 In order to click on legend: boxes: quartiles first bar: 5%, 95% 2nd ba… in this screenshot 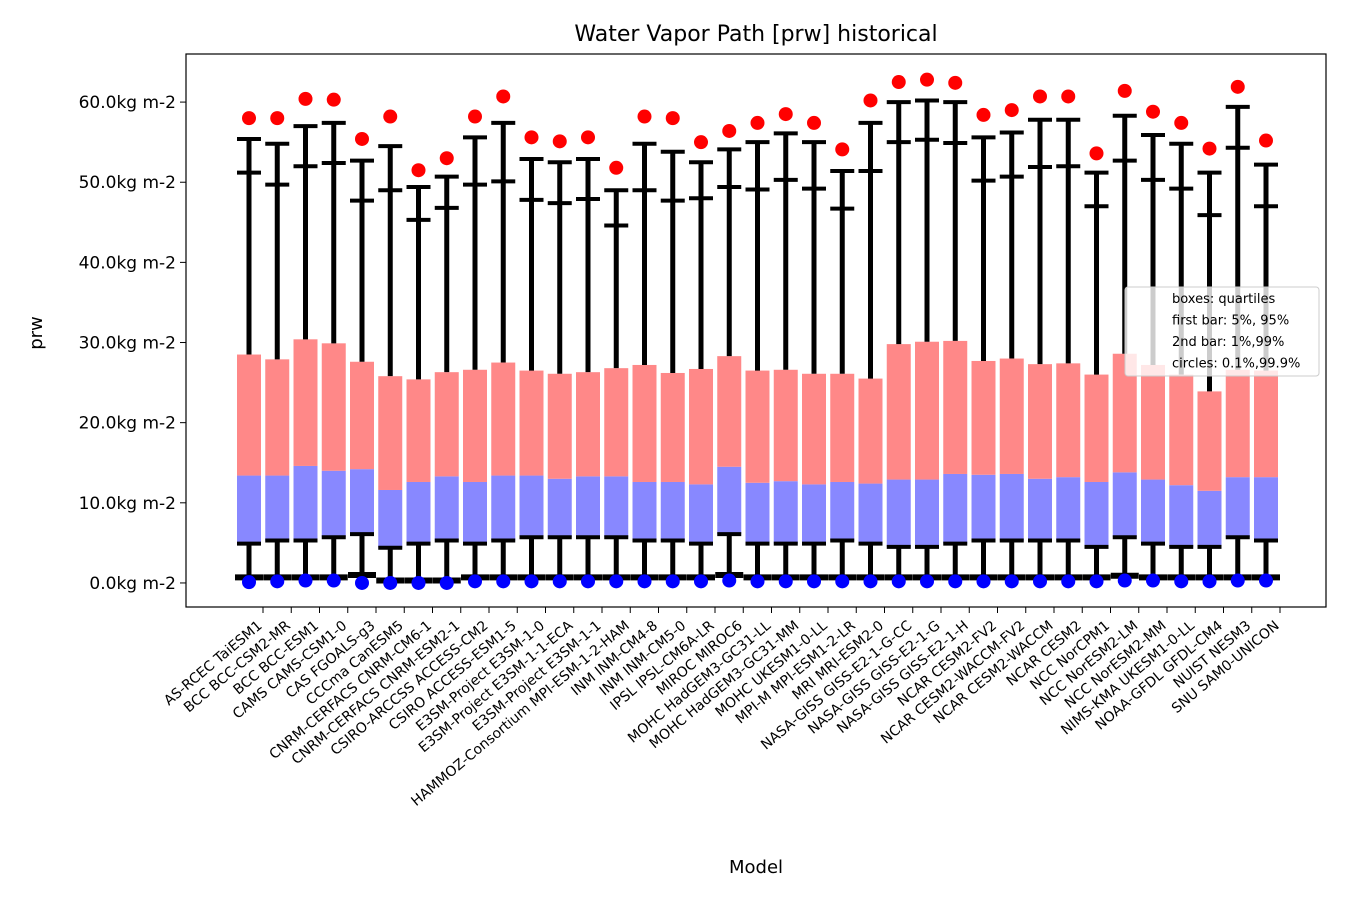, I will do `click(1222, 331)`.